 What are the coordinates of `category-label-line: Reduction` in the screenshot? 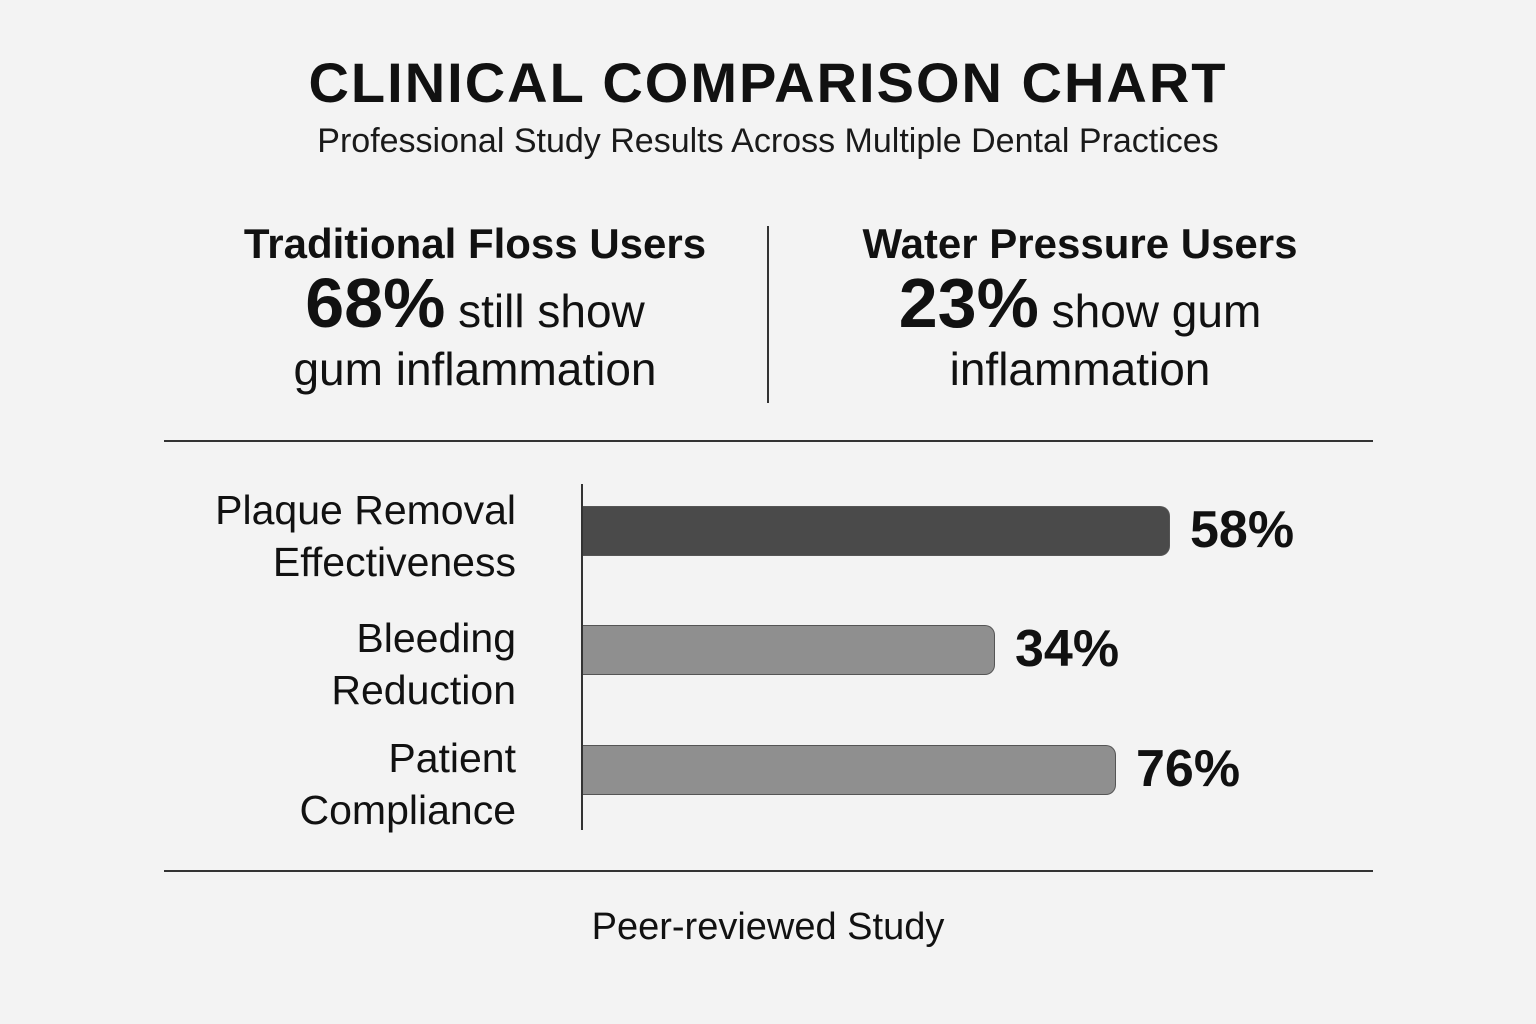 It's located at (423, 690).